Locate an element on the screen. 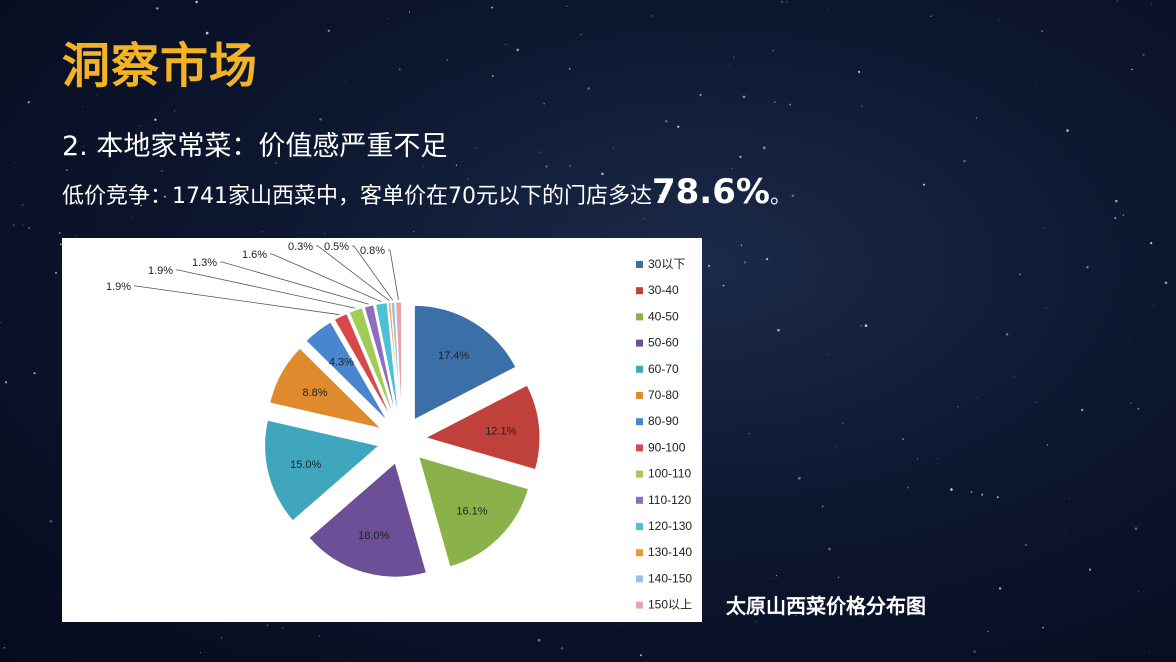  legend-label-110-120: 110-120 is located at coordinates (669, 500).